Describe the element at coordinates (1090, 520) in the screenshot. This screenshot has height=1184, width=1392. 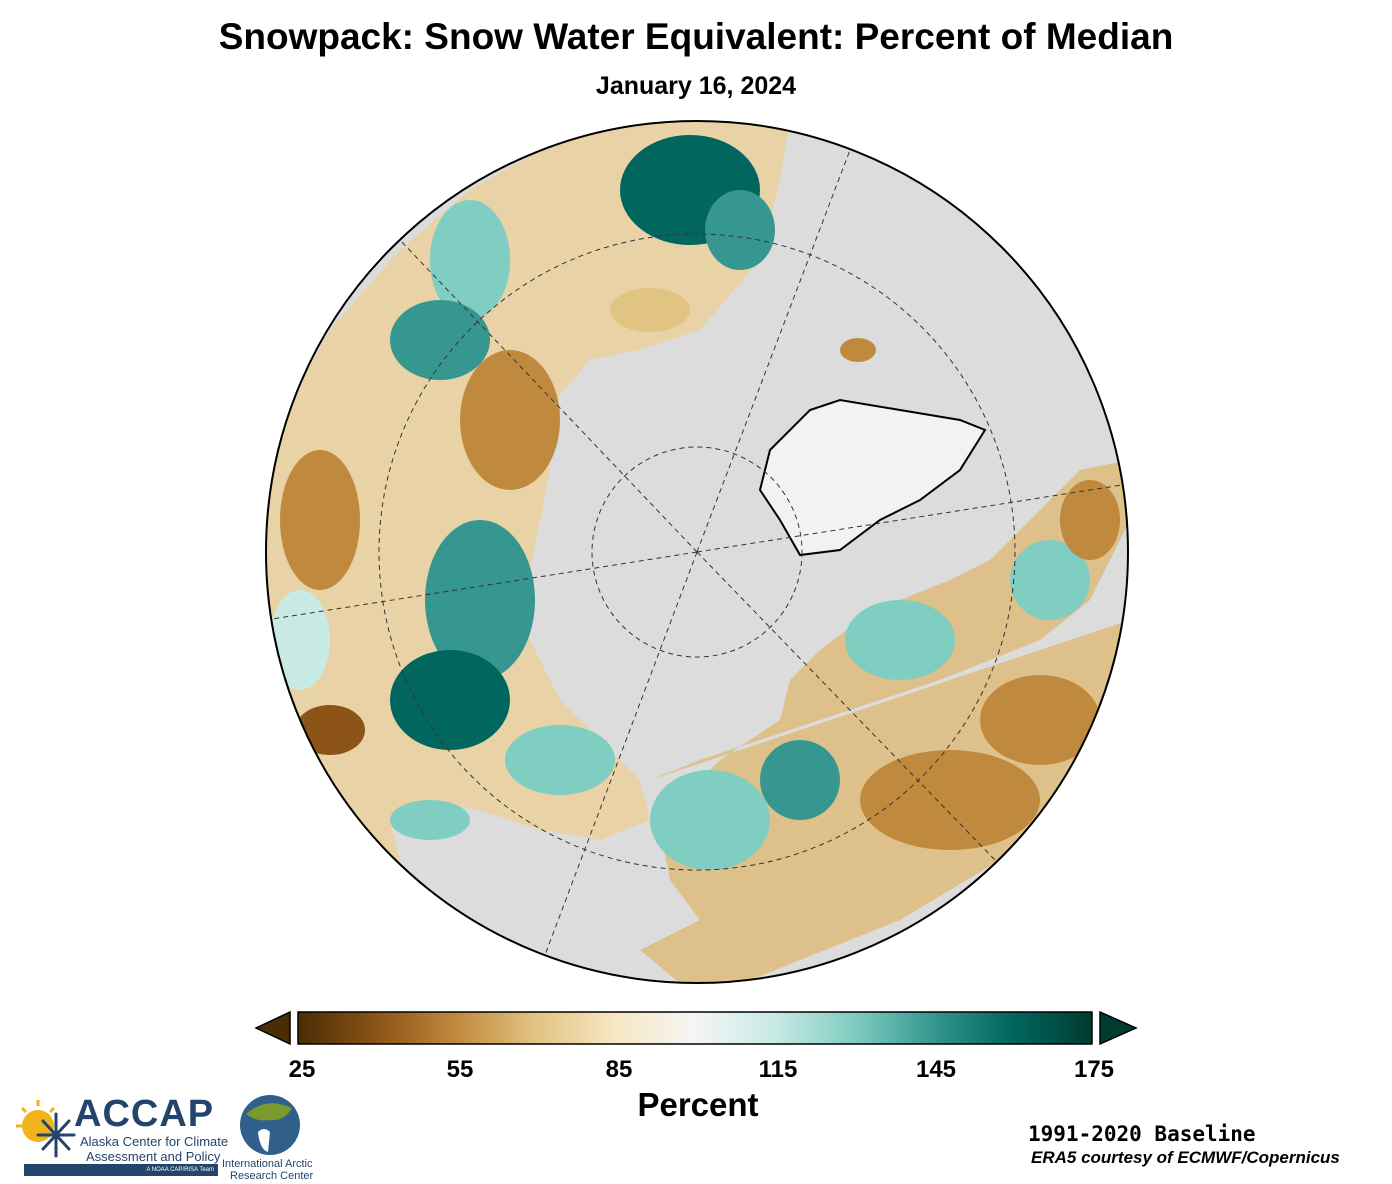
I see `patch-labrador` at that location.